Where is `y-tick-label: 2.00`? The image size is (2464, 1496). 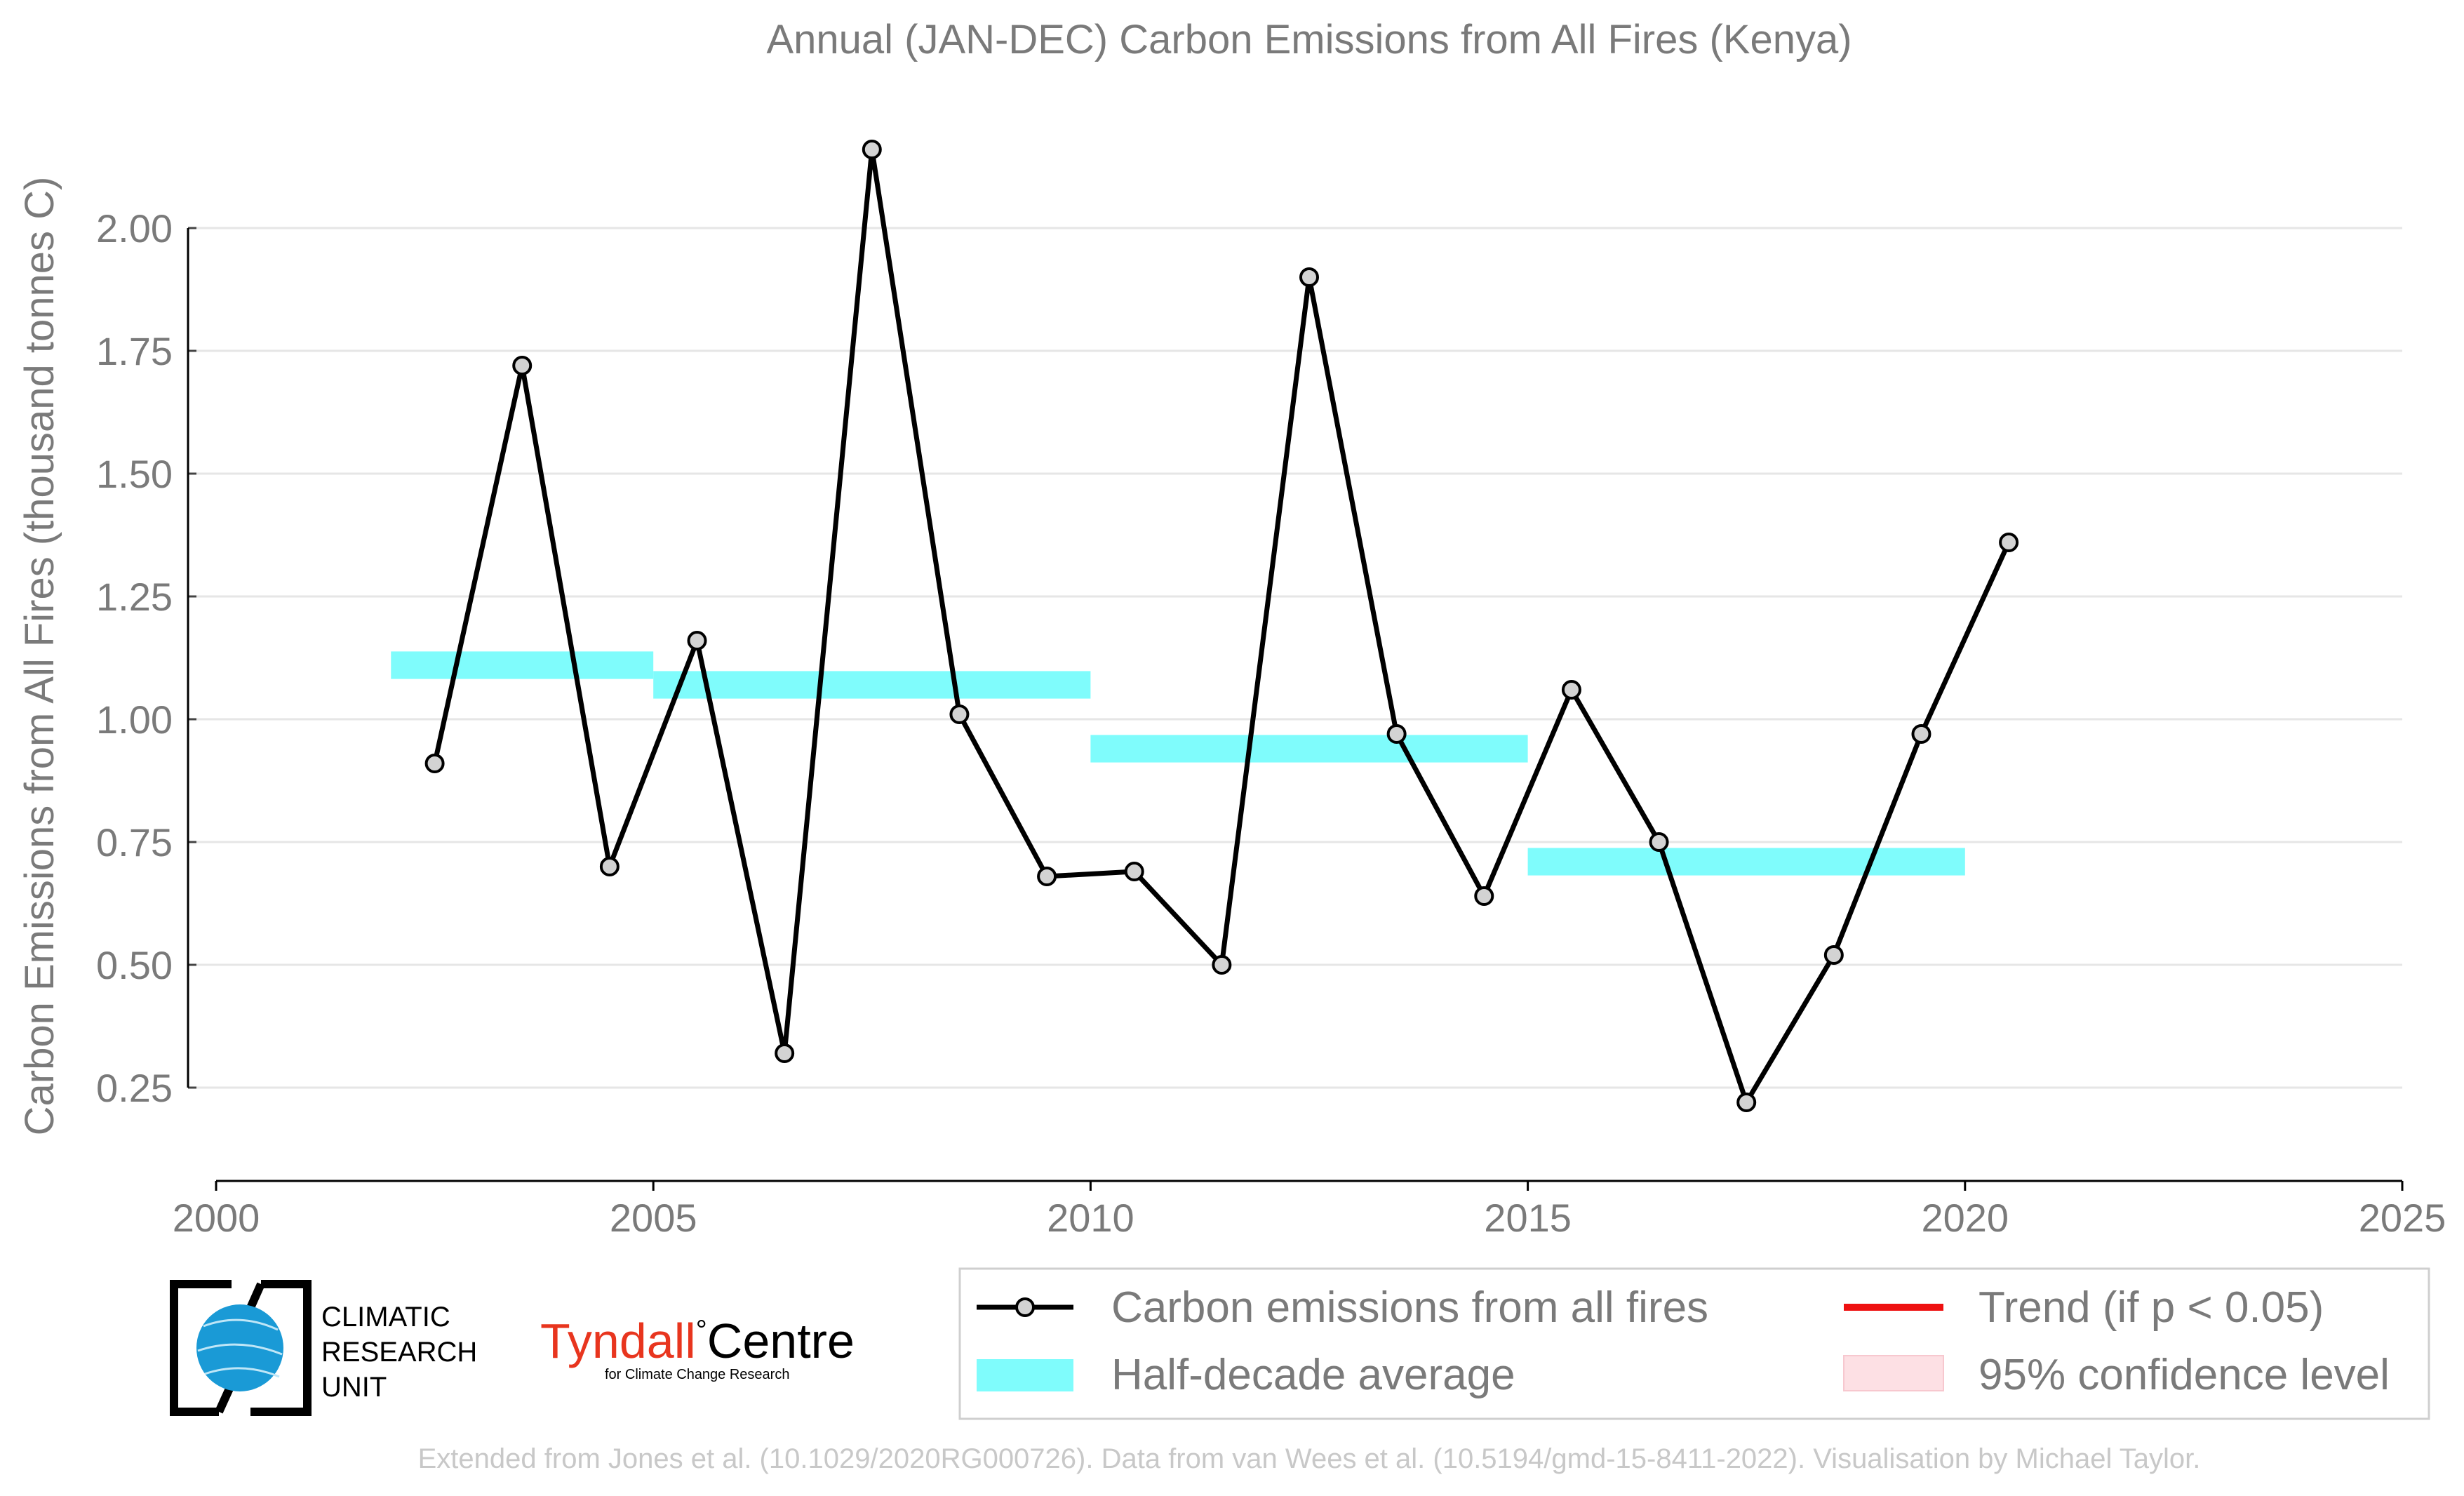
y-tick-label: 2.00 is located at coordinates (134, 228).